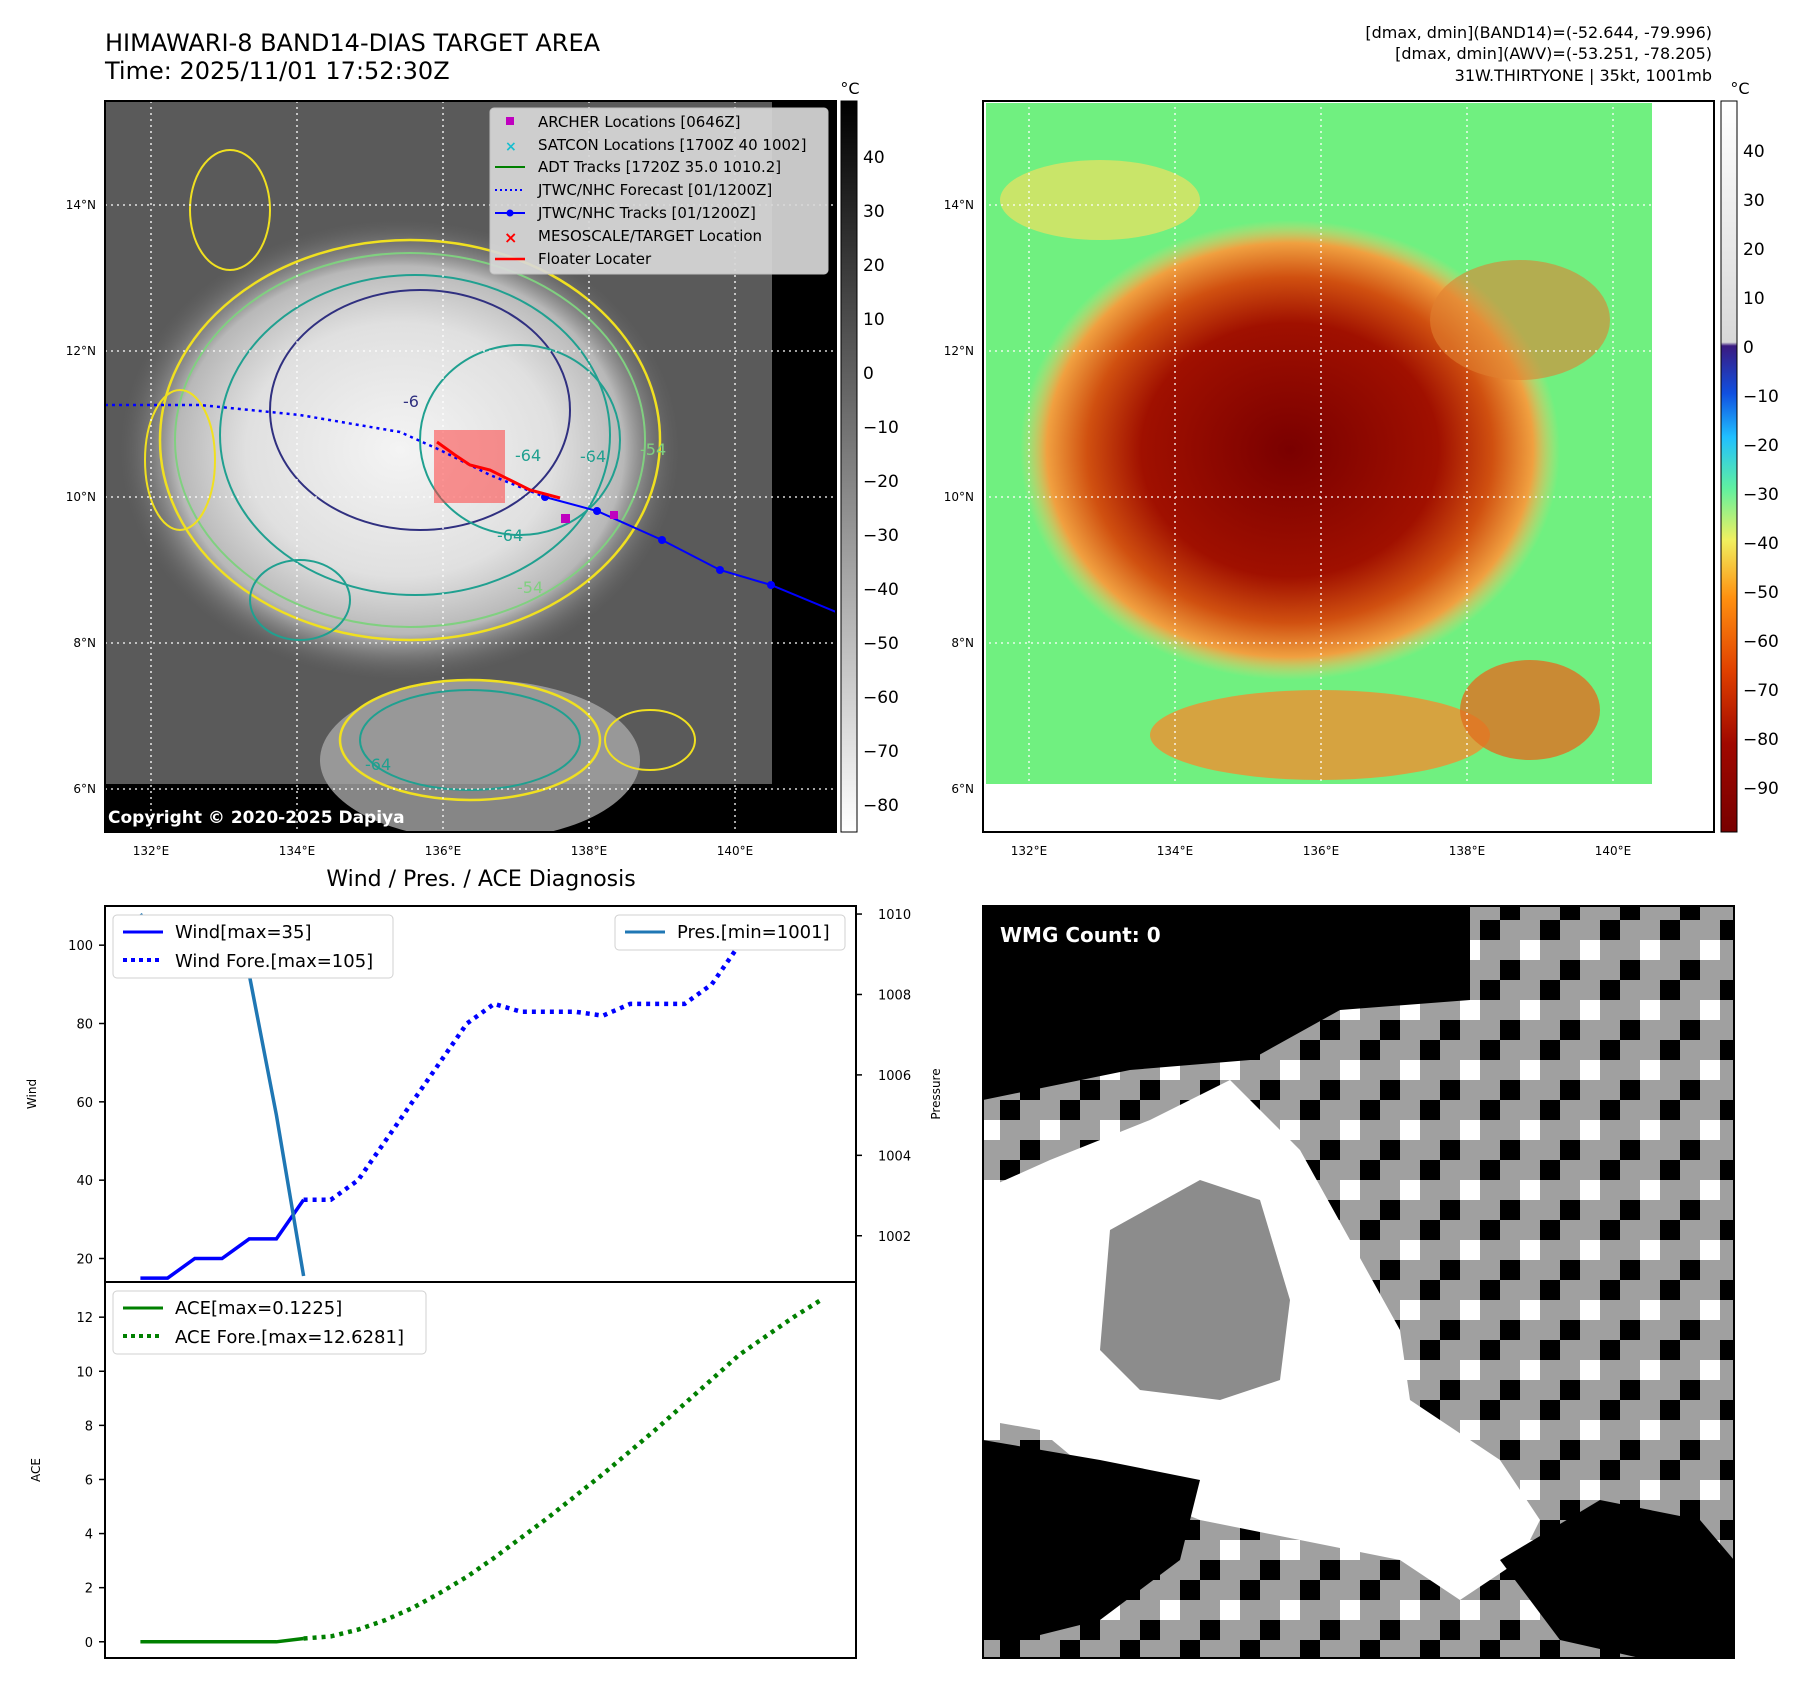  Describe the element at coordinates (84, 1372) in the screenshot. I see `ace-ytick-label: 10` at that location.